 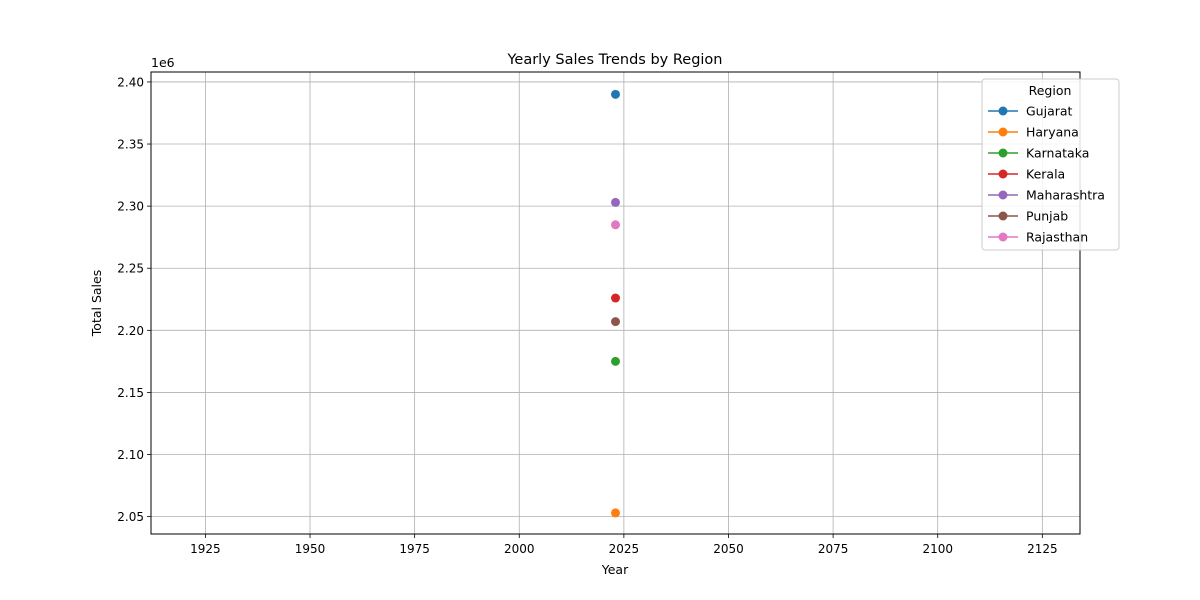 I want to click on legend-frame, so click(x=1050, y=164).